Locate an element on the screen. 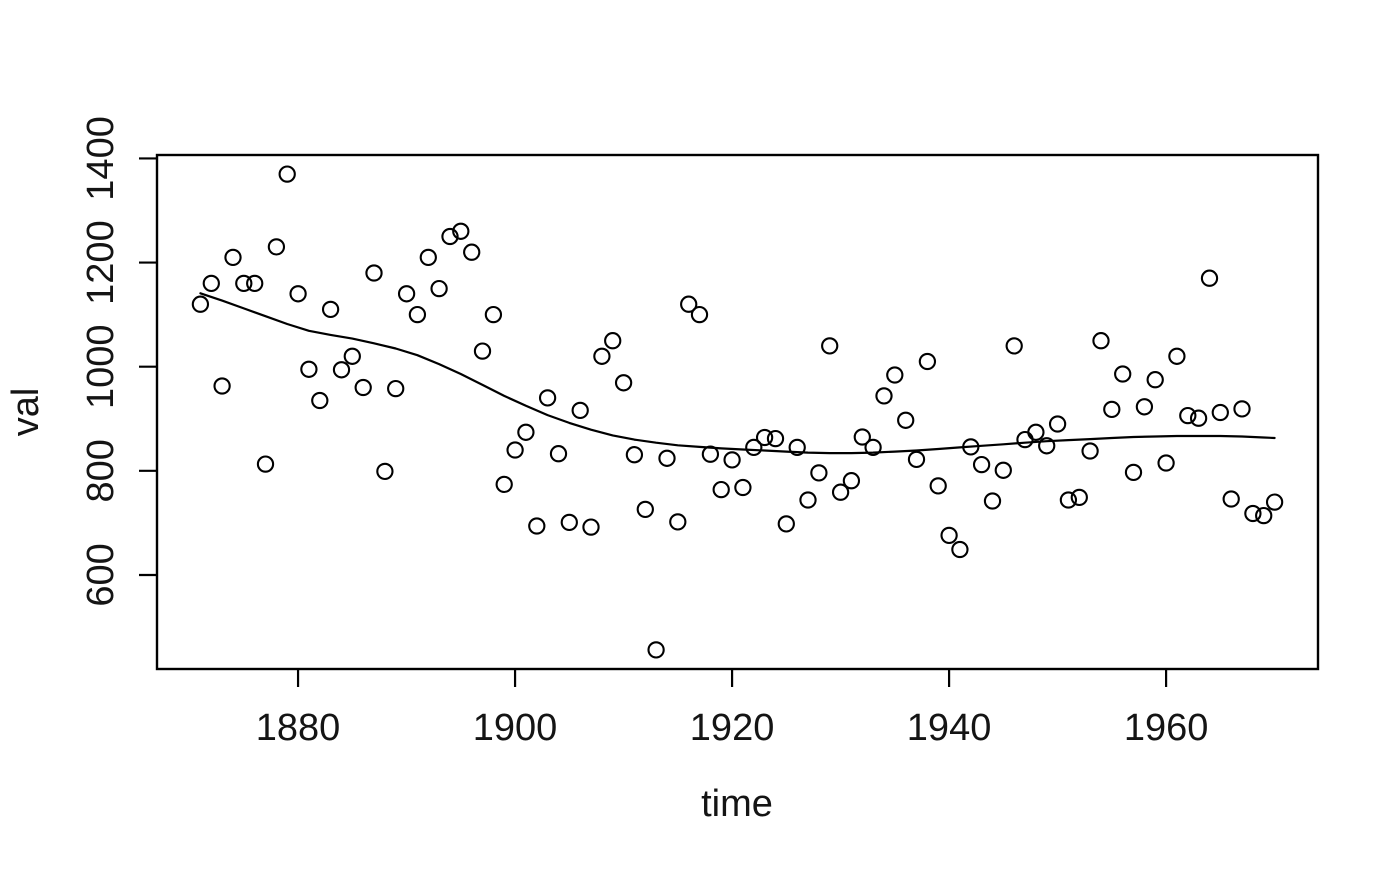 The image size is (1400, 871). y-axis-title: val is located at coordinates (26, 412).